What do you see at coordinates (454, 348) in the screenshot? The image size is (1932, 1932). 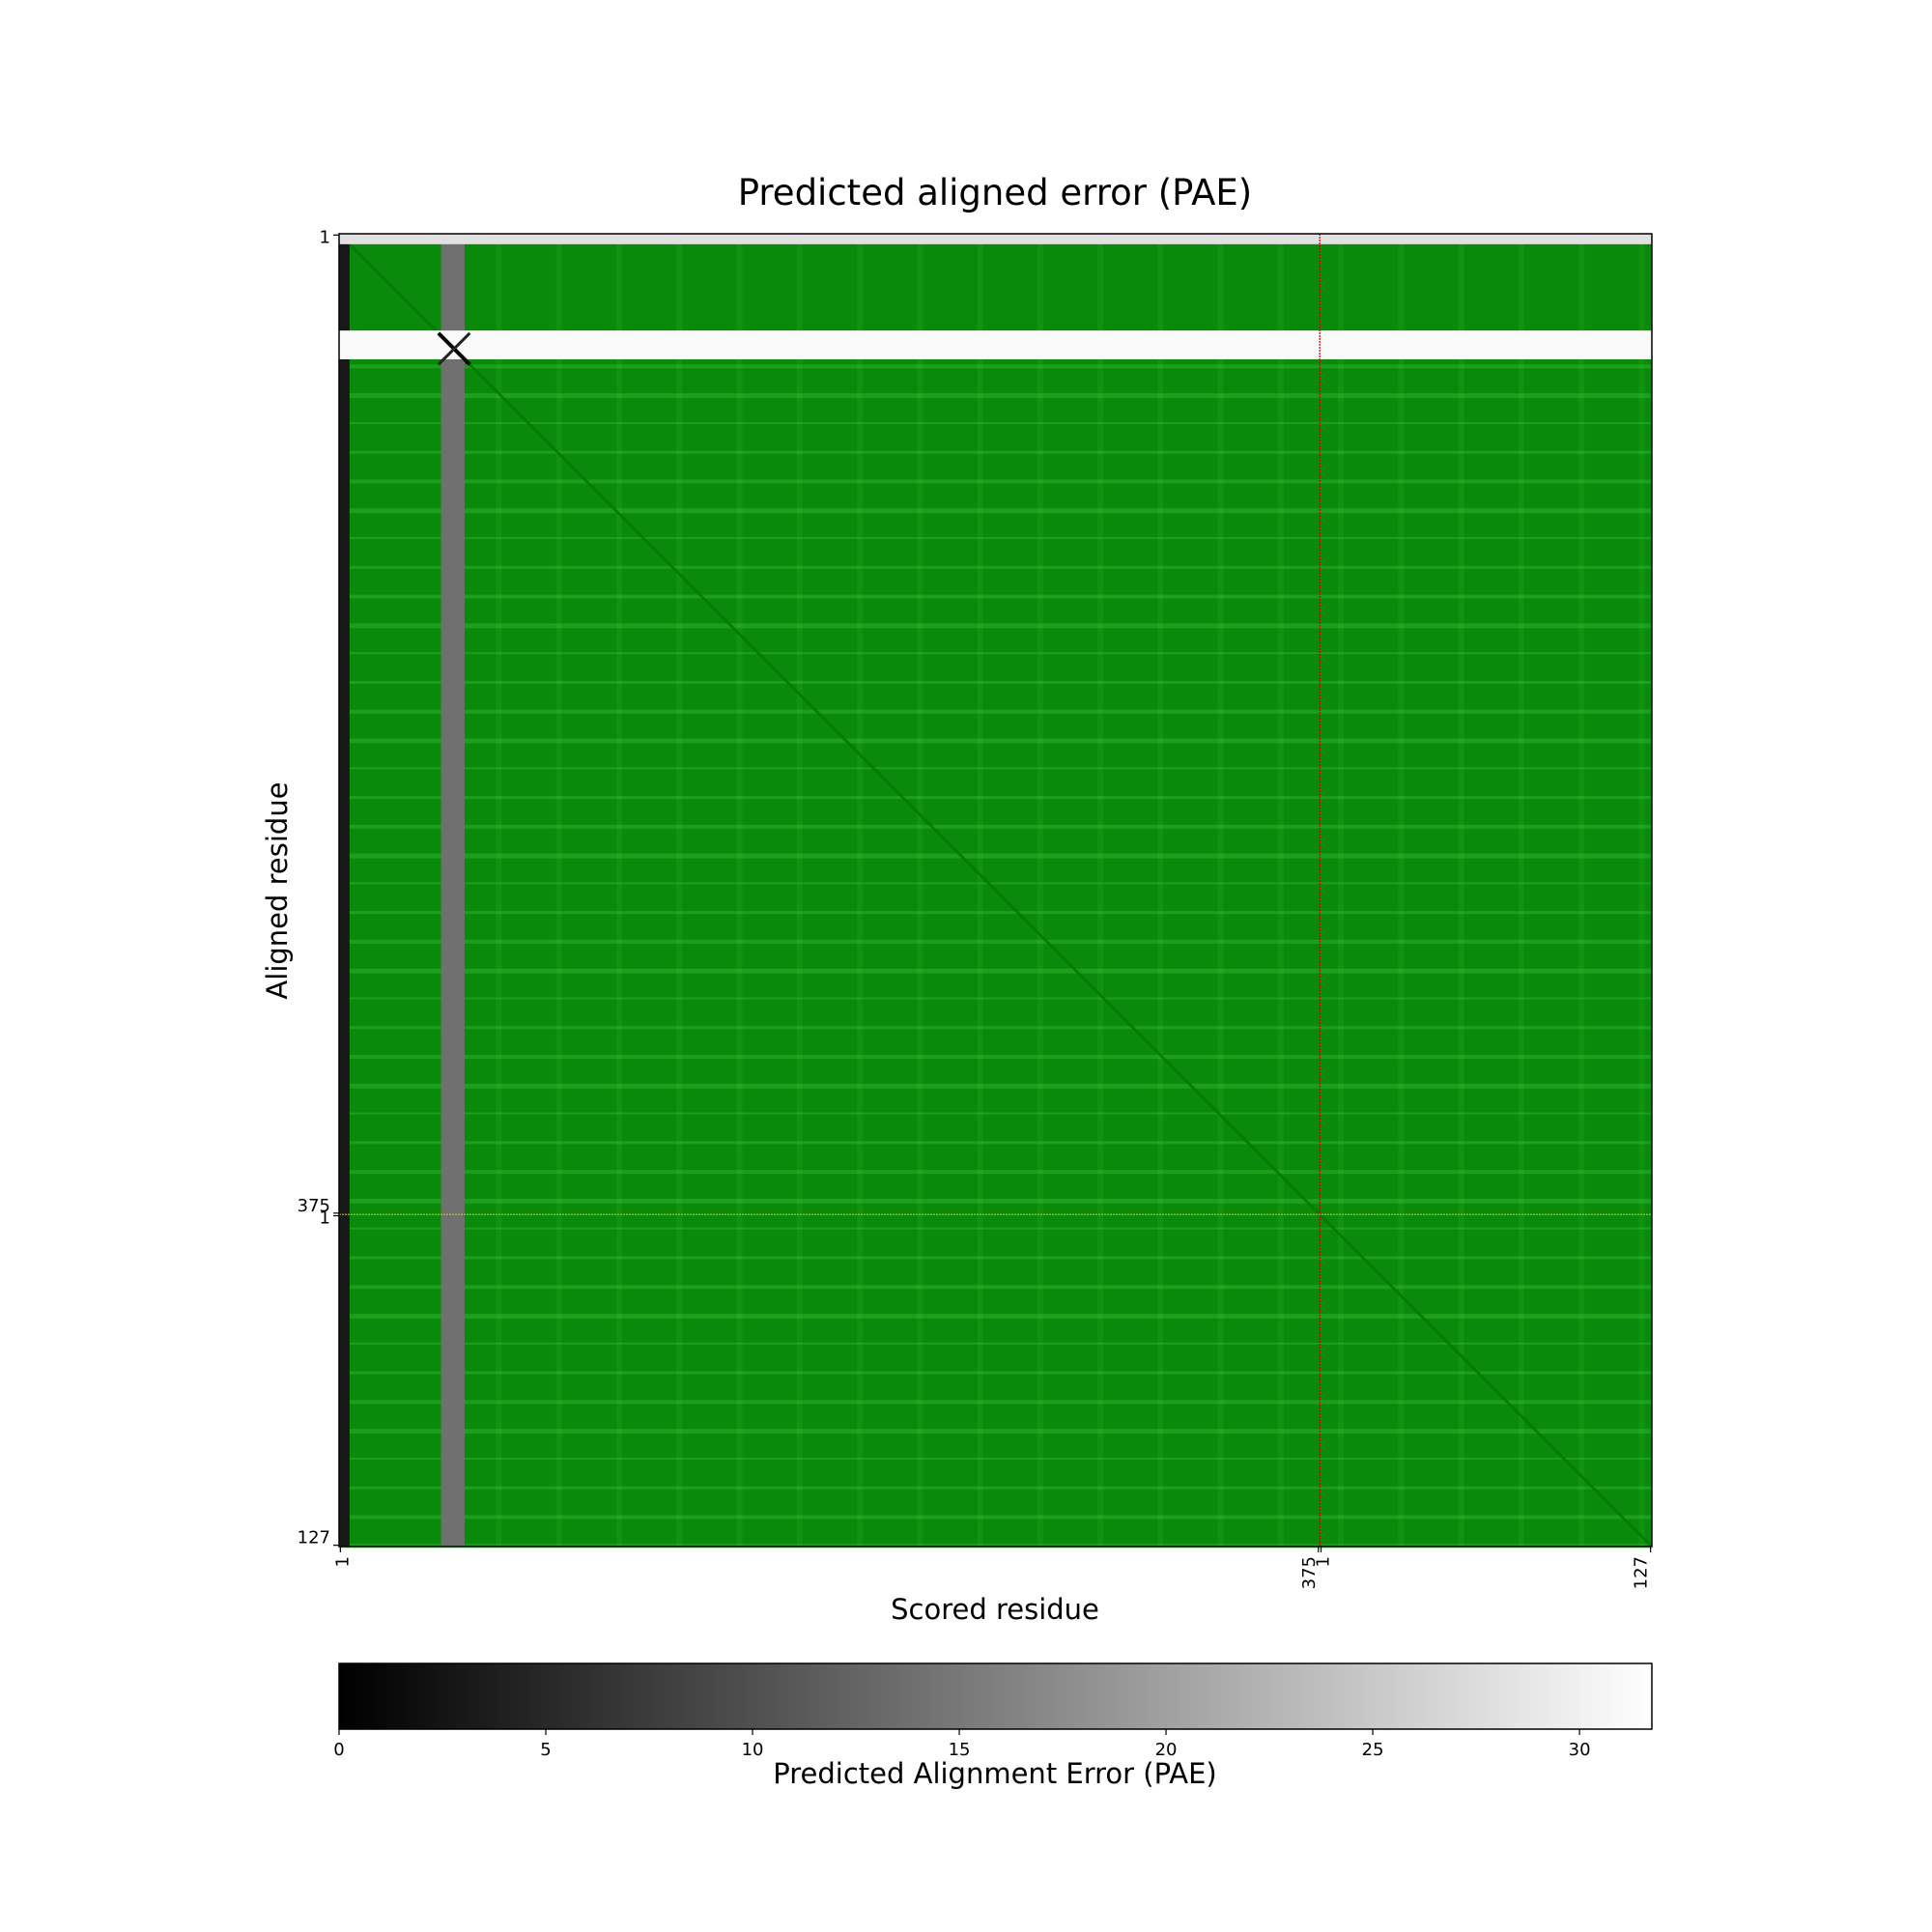 I see `heatmap-diagonal-cross` at bounding box center [454, 348].